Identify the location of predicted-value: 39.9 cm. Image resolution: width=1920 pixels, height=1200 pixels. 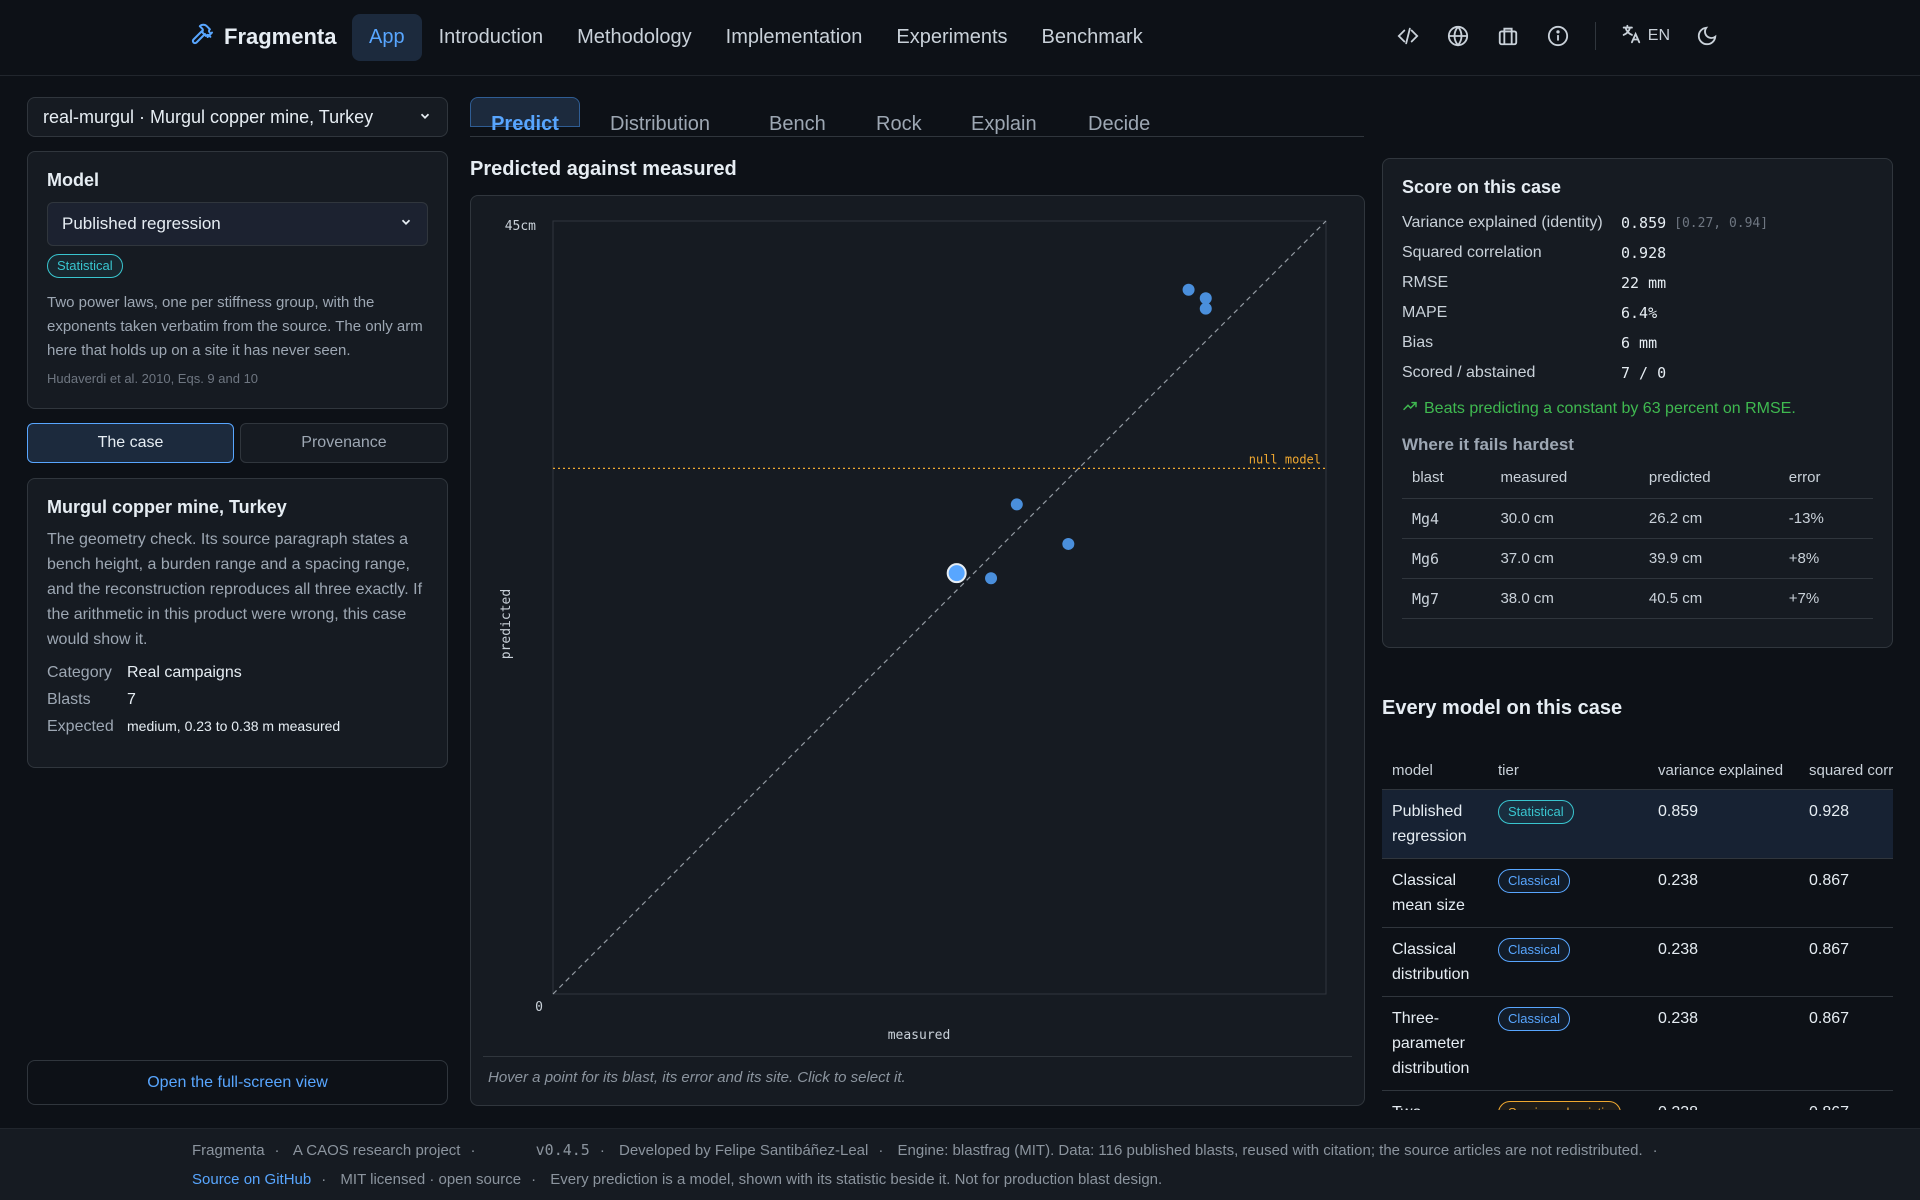
(1708, 558).